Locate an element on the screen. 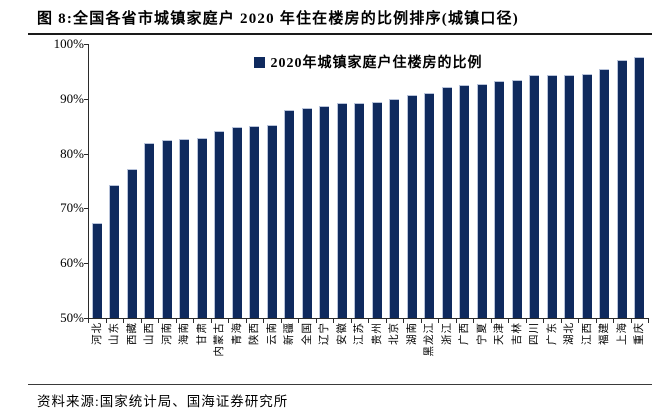  title-divider is located at coordinates (340, 34).